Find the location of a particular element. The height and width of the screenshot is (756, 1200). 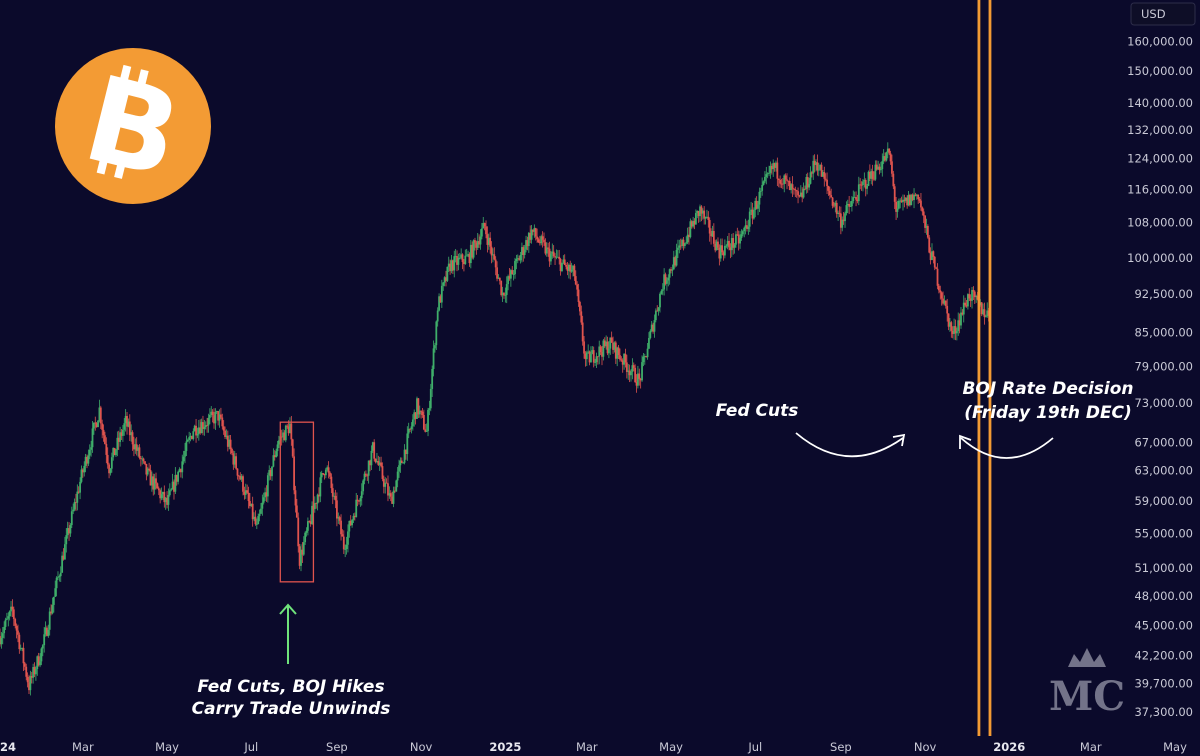

y-tick-label: 37,300.00 is located at coordinates (1163, 712).